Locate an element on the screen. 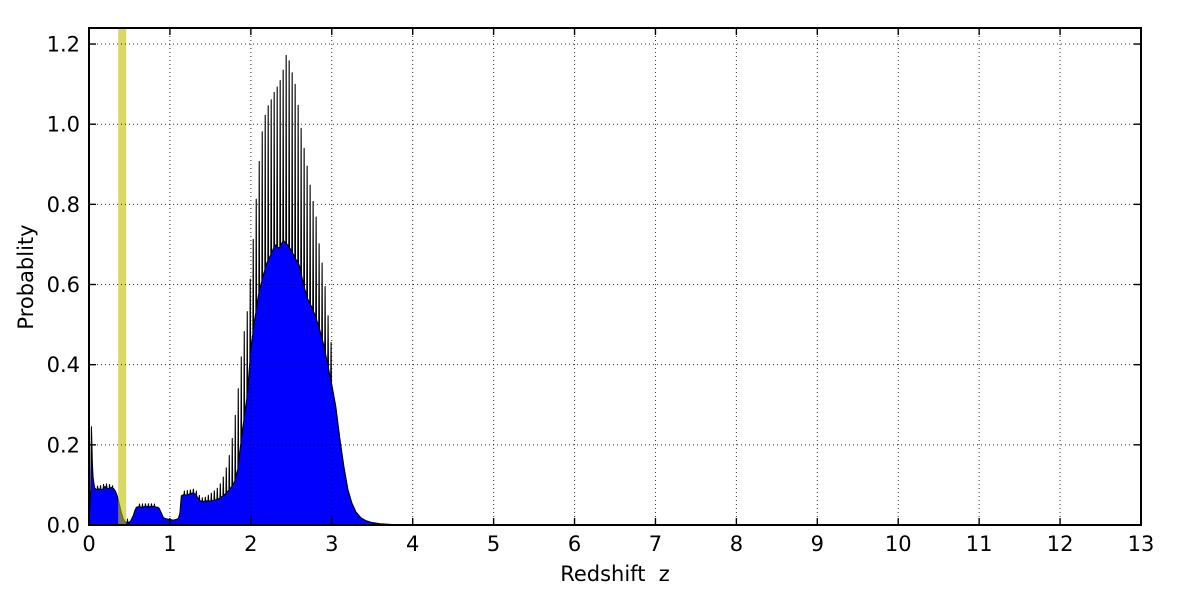 The width and height of the screenshot is (1200, 600). y-tick-label: 1.0 is located at coordinates (63, 125).